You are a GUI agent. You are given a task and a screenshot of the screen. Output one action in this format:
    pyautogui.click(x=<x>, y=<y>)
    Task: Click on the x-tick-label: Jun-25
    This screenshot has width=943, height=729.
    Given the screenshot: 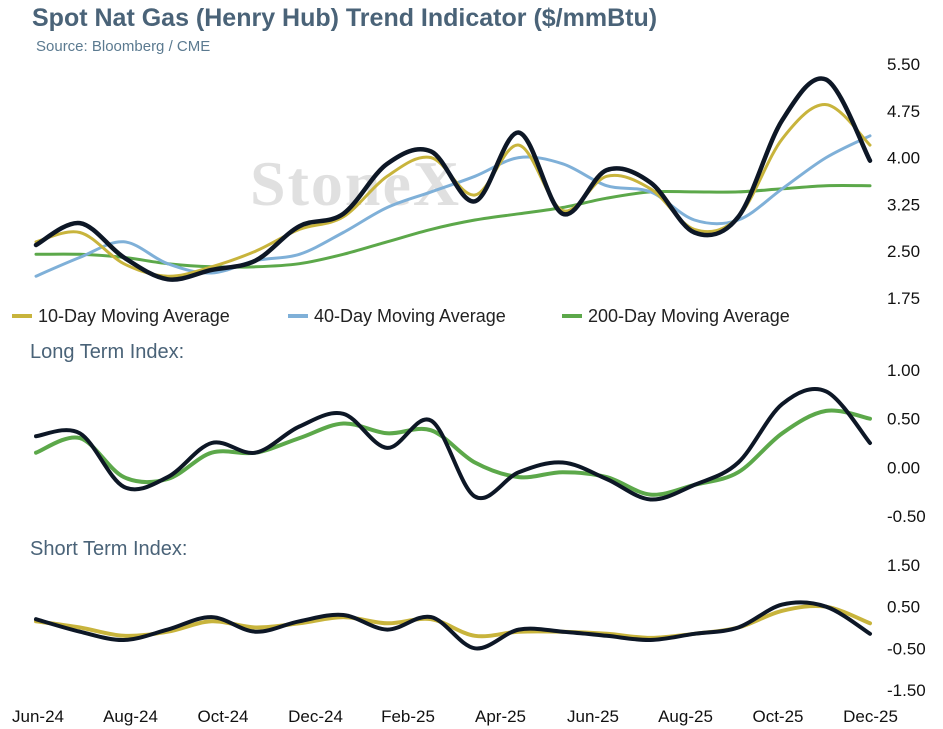 What is the action you would take?
    pyautogui.click(x=593, y=716)
    